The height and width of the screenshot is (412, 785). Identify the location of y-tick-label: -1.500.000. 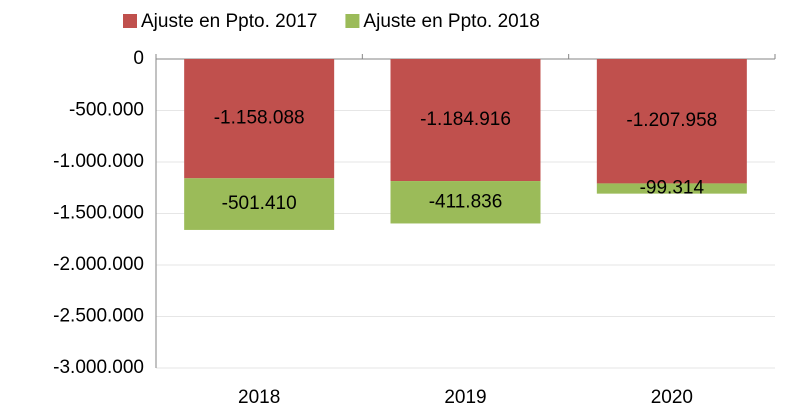
(98, 213).